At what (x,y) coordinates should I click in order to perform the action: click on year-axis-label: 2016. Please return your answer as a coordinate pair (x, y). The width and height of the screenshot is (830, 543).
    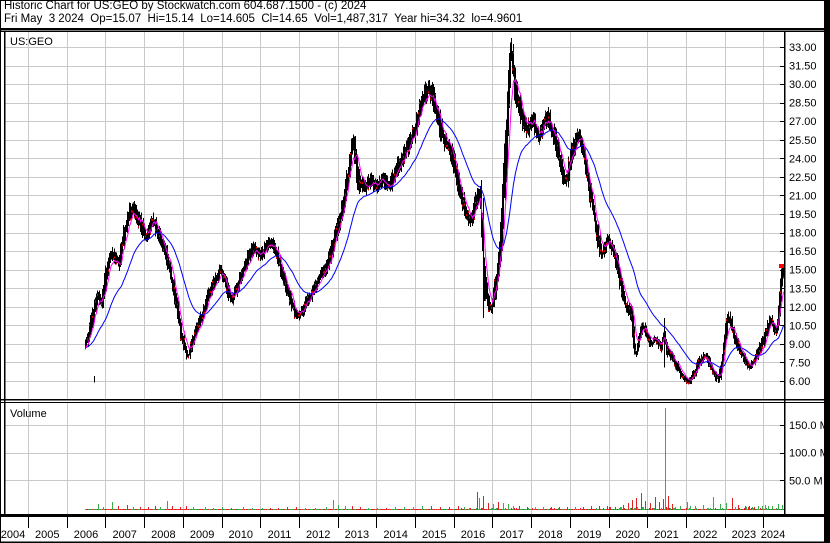
    Looking at the image, I should click on (473, 535).